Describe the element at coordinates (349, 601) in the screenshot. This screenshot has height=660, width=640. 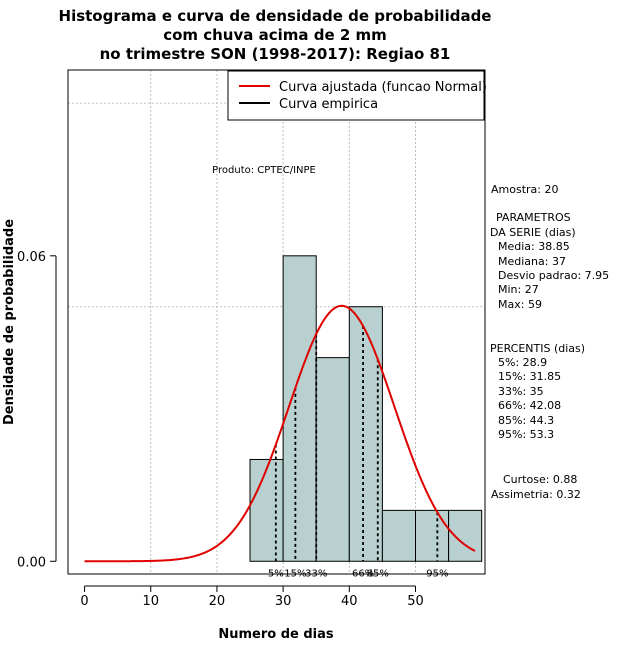
I see `x-tick-label: 40` at that location.